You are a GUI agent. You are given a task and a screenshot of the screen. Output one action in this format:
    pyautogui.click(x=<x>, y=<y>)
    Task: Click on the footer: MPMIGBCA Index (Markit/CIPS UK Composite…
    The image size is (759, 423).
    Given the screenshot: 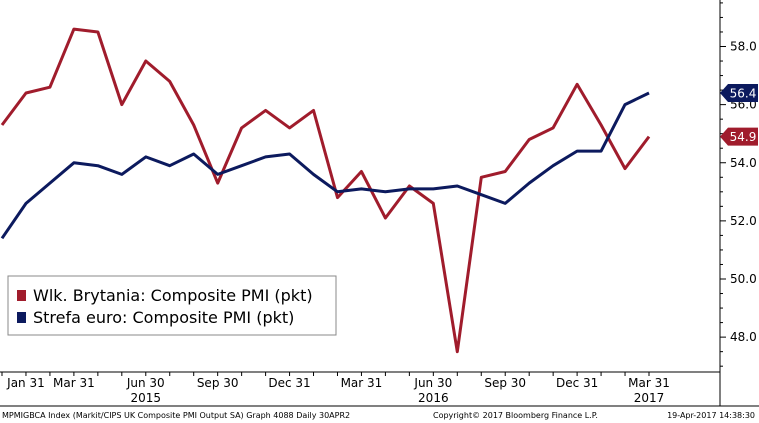 What is the action you would take?
    pyautogui.click(x=378, y=415)
    